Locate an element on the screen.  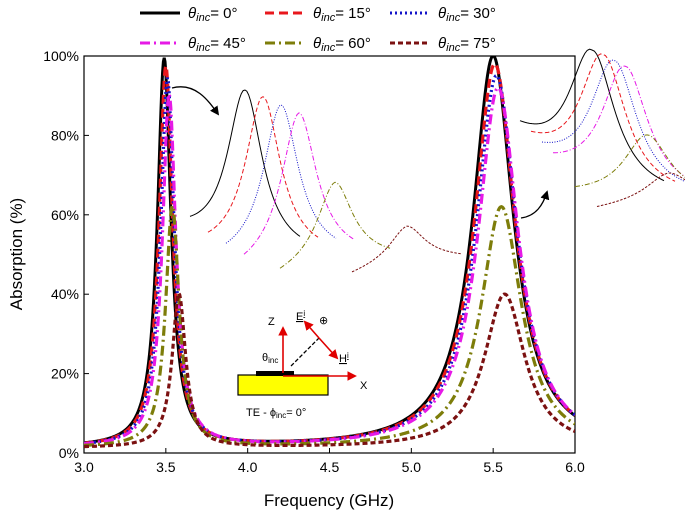
legend-label-1: θinc= 15° is located at coordinates (342, 14).